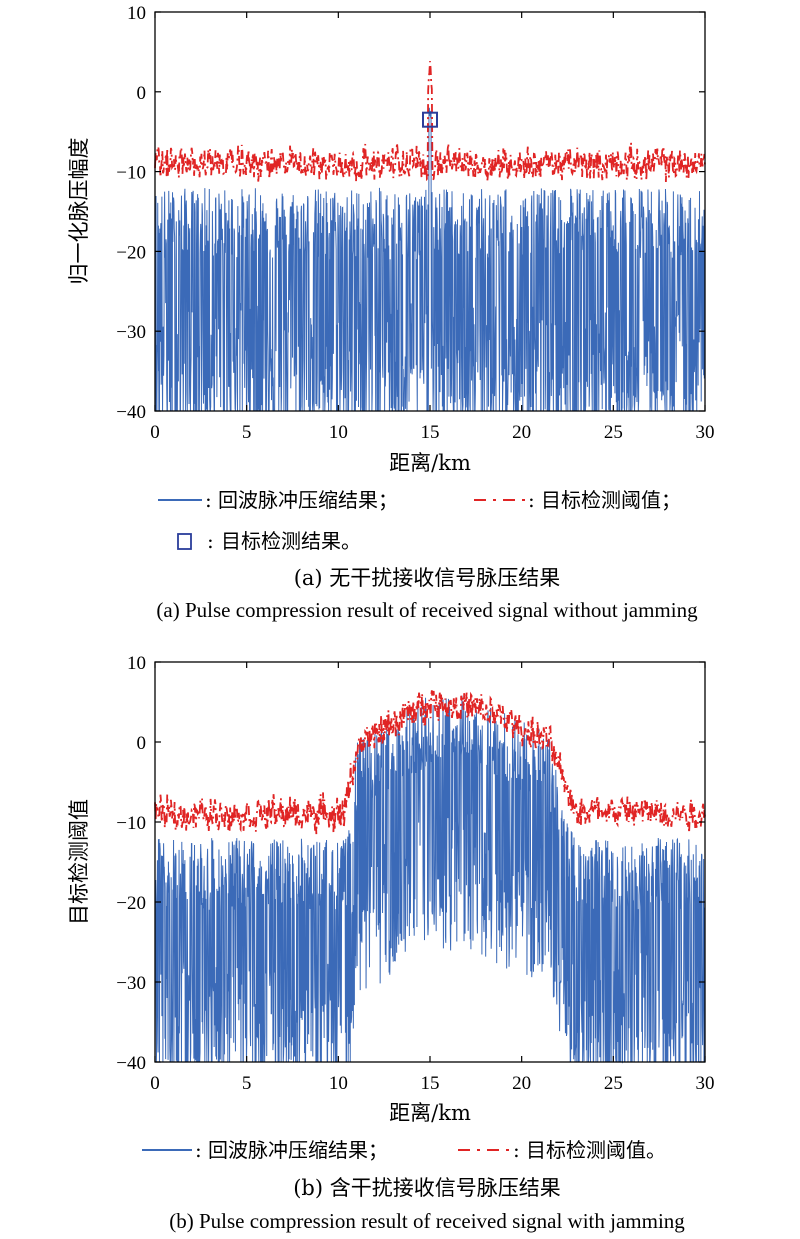  I want to click on b-threshold-line, so click(430, 762).